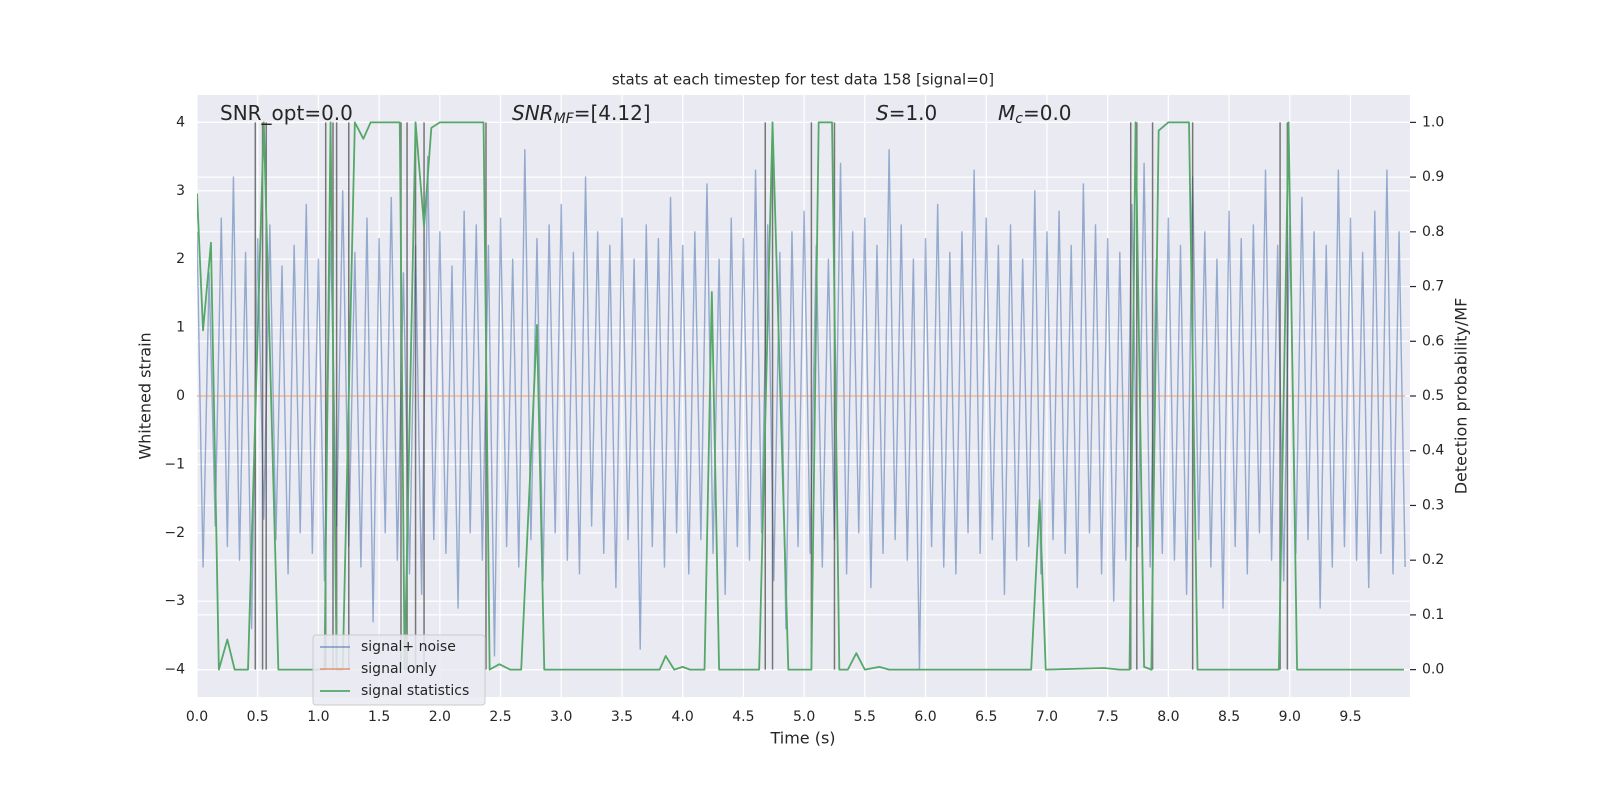  I want to click on annotation-text: SNR, so click(533, 113).